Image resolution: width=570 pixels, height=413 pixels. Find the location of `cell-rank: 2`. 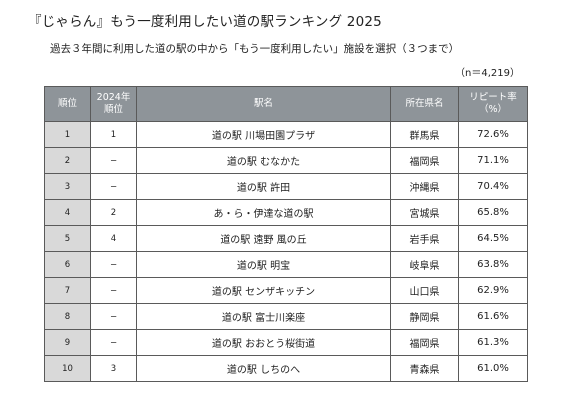

cell-rank: 2 is located at coordinates (67, 160).